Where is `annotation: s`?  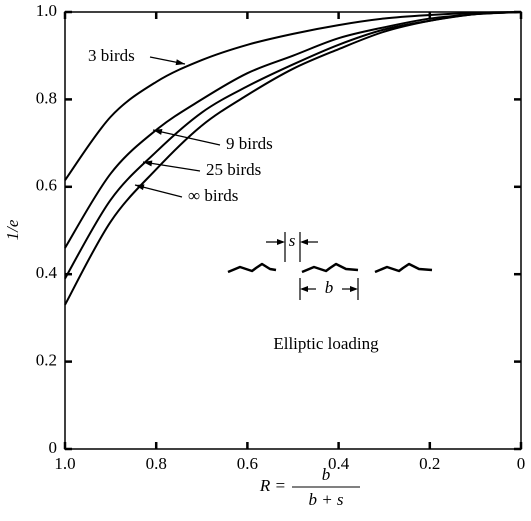
annotation: s is located at coordinates (292, 240).